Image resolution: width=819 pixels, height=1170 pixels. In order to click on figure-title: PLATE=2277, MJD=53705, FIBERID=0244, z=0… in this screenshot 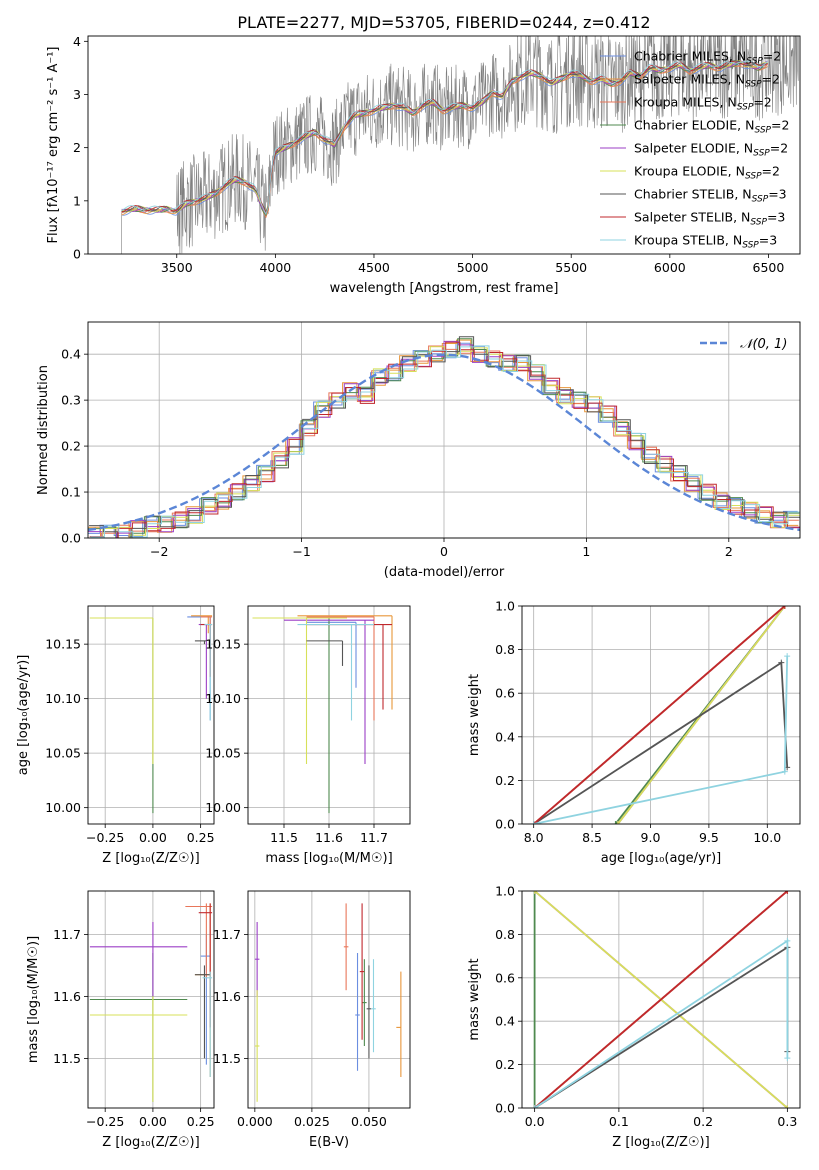, I will do `click(443, 22)`.